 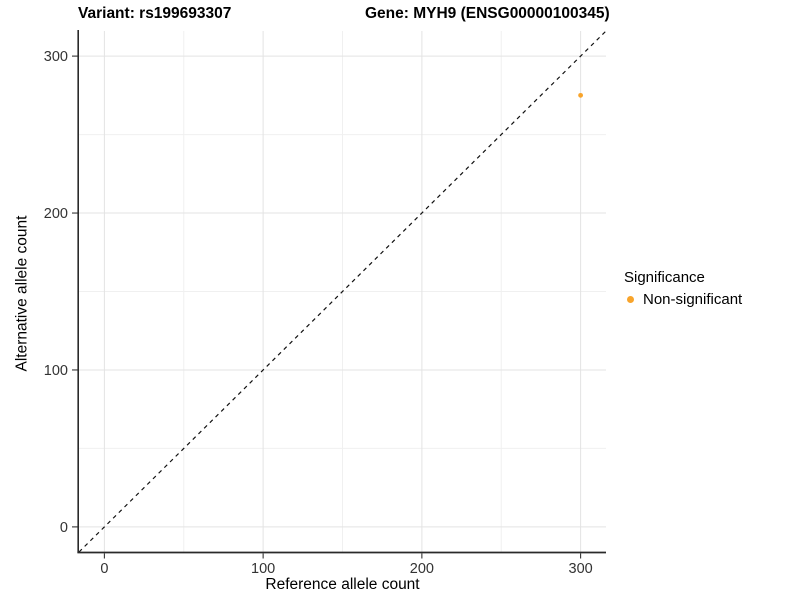 I want to click on y-tick-label: 100, so click(x=56, y=371).